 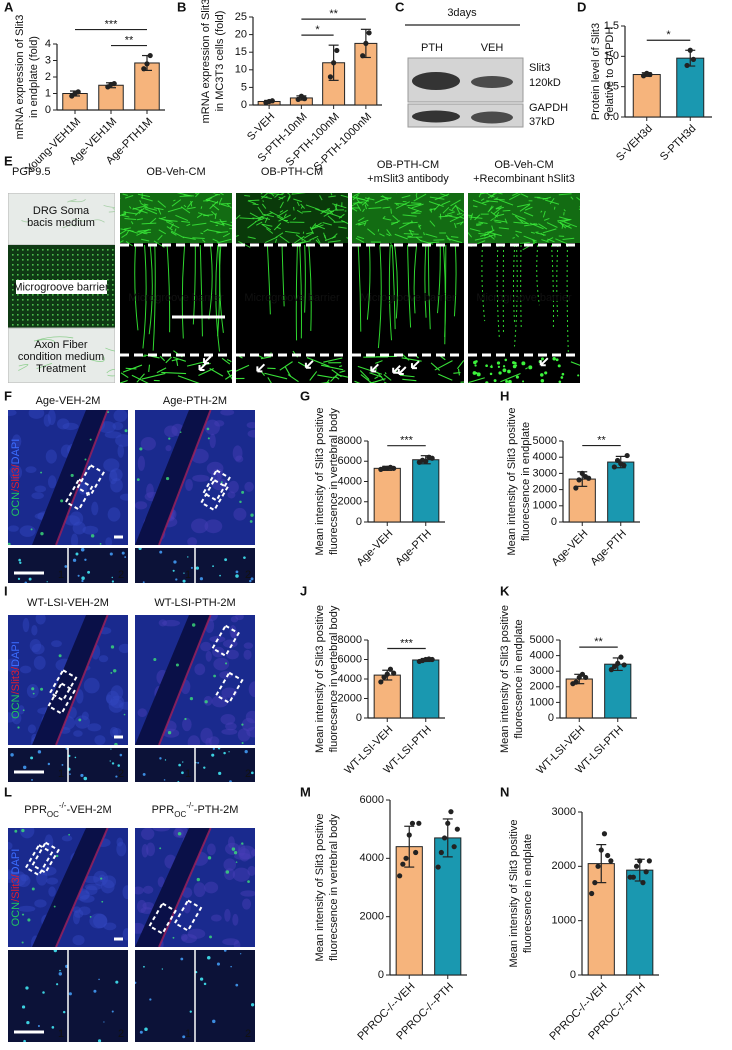 I want to click on roi-box, so click(x=225, y=641).